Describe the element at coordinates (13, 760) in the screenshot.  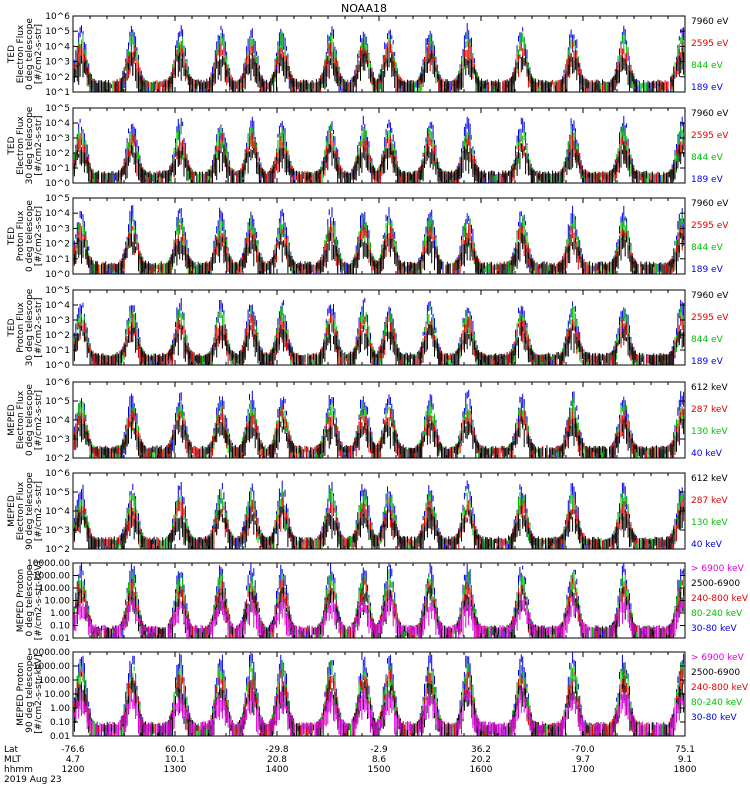
I see `x-axis-row-label: MLT` at that location.